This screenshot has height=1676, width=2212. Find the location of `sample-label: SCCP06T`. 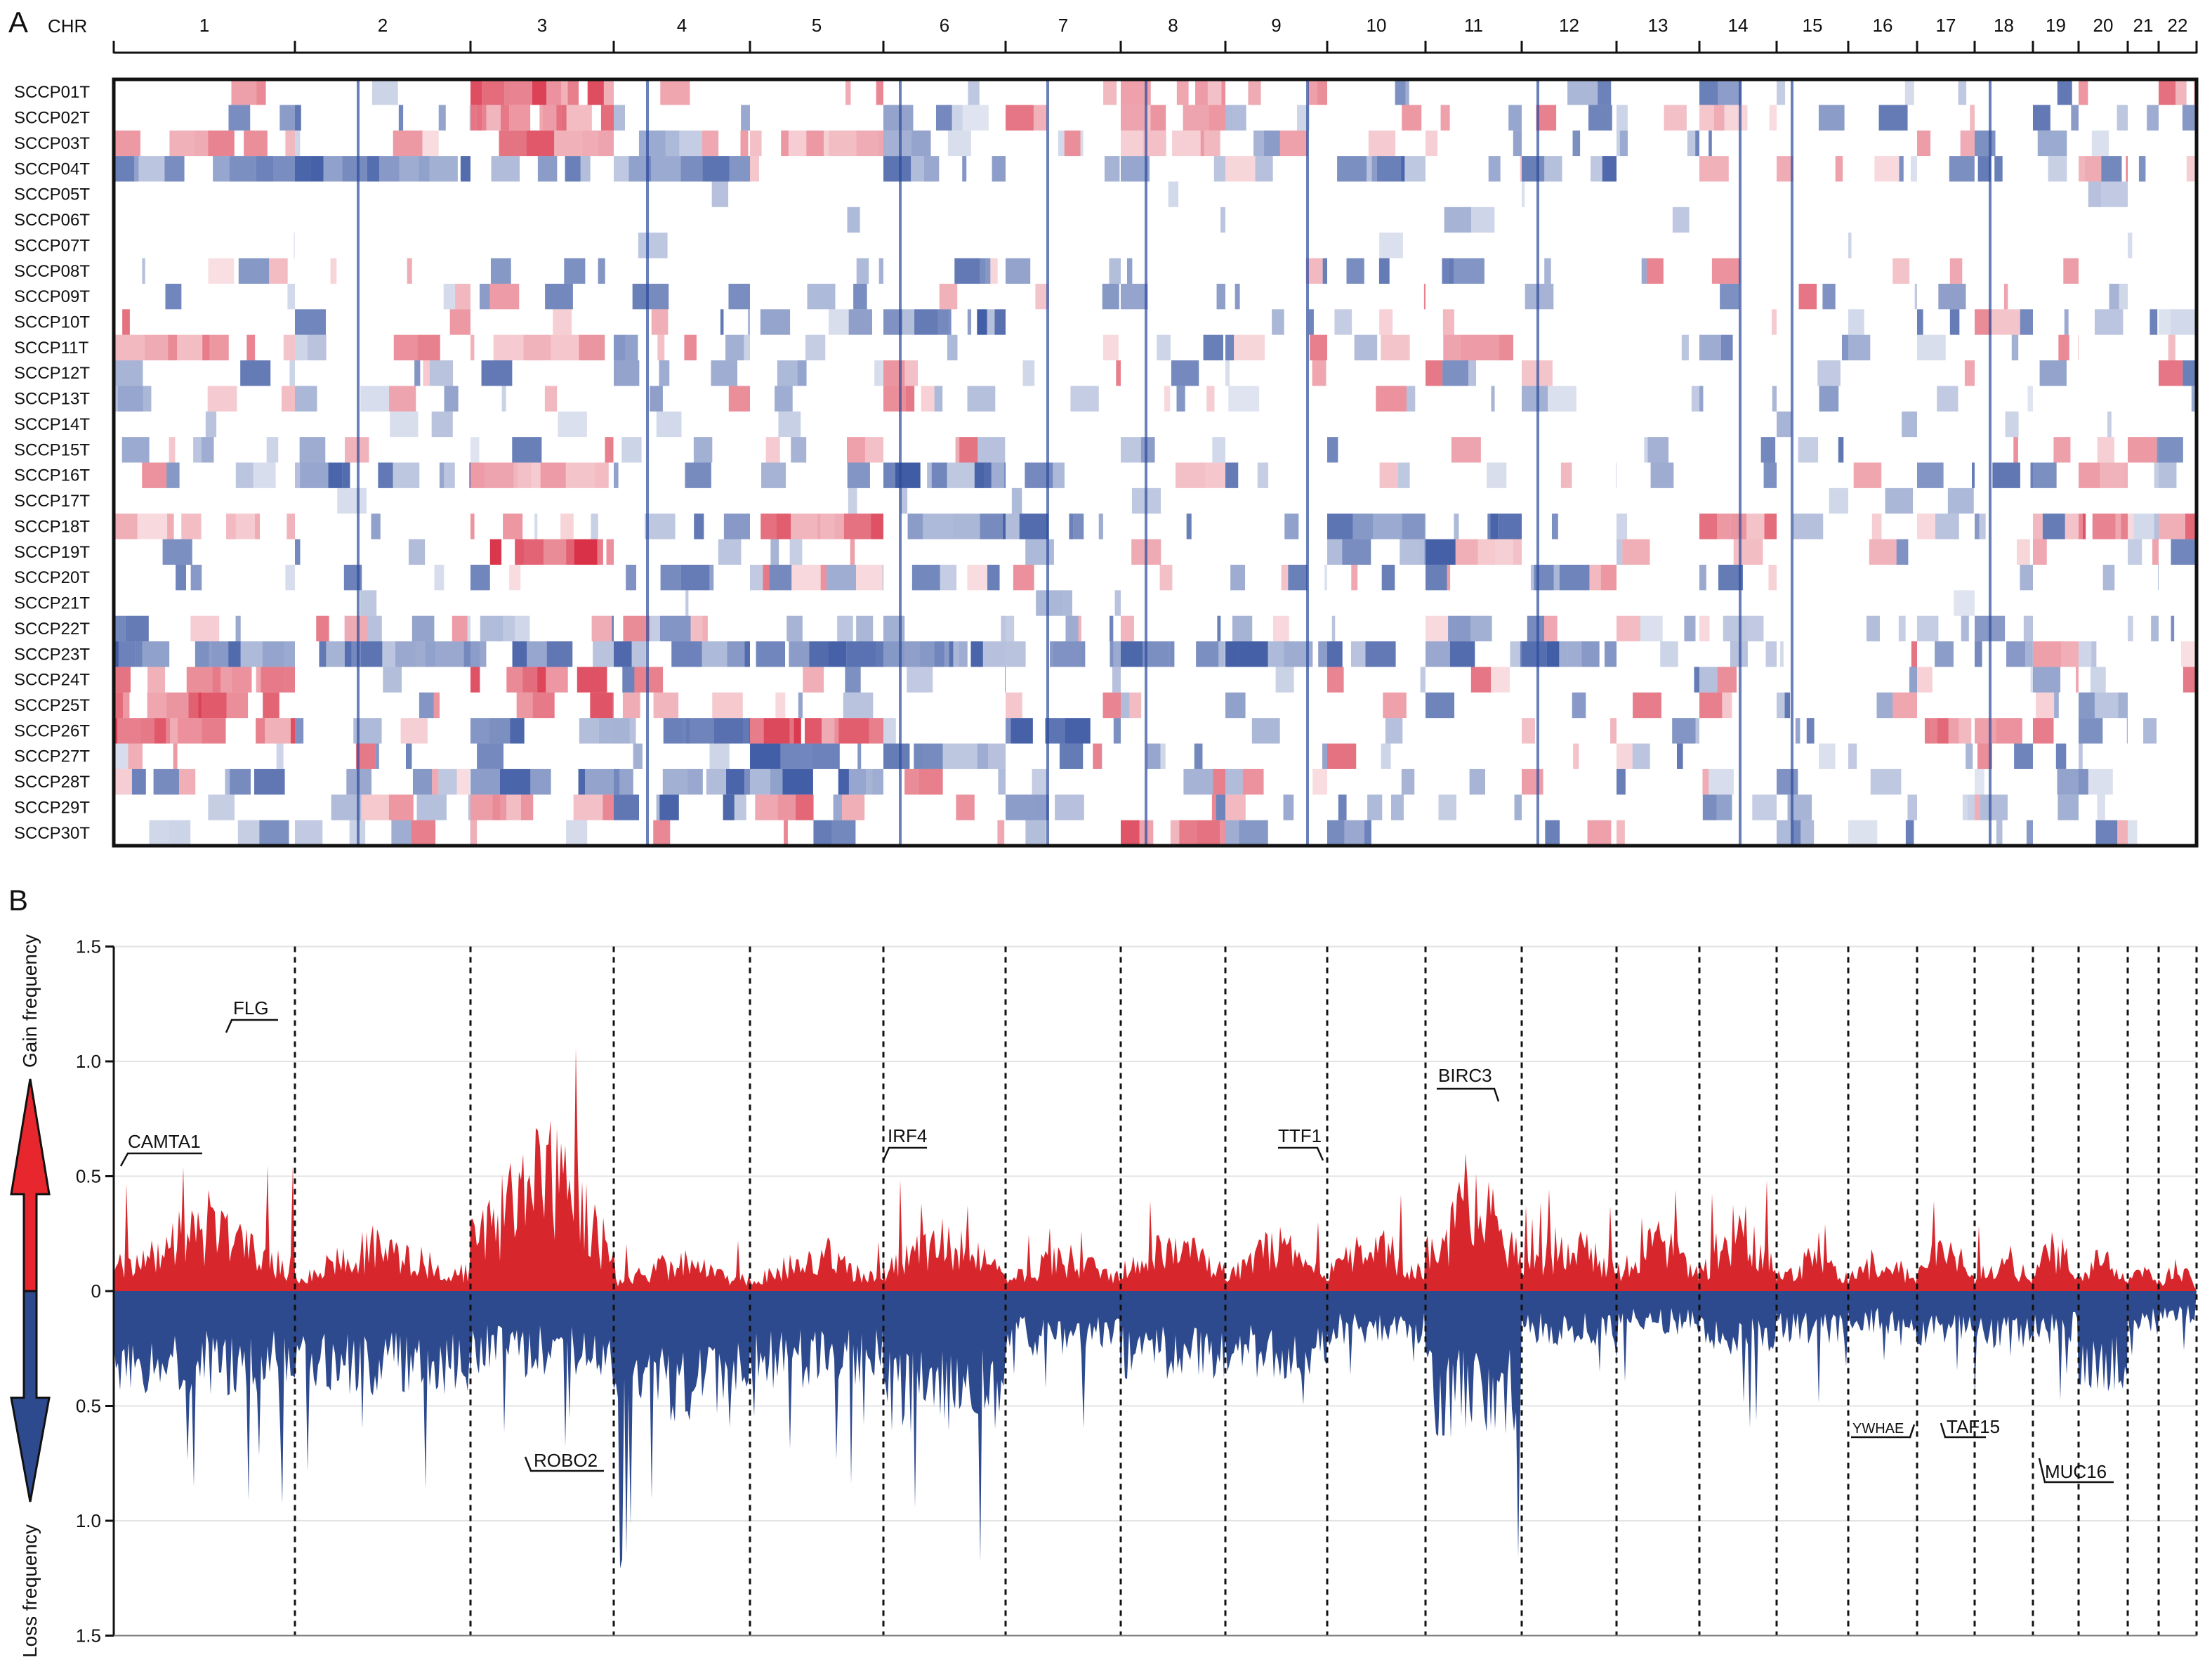

sample-label: SCCP06T is located at coordinates (52, 220).